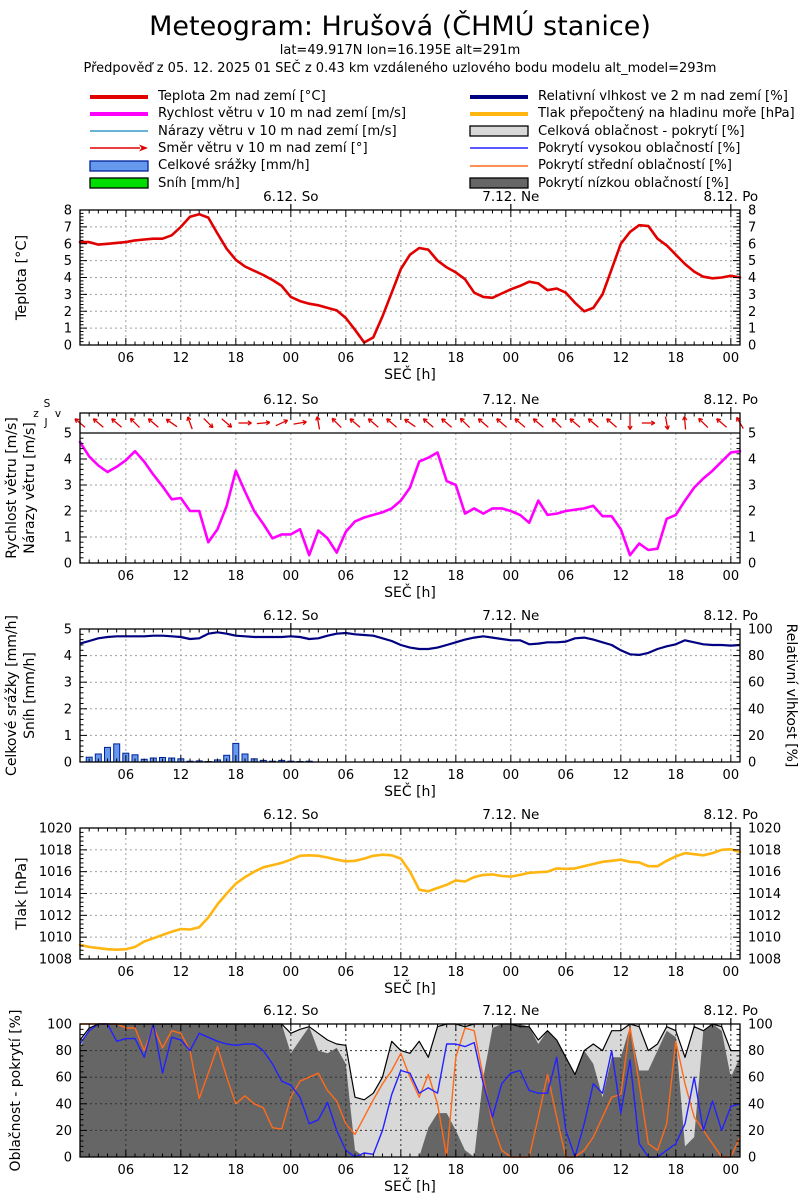  I want to click on svg-text: 1008, so click(55, 960).